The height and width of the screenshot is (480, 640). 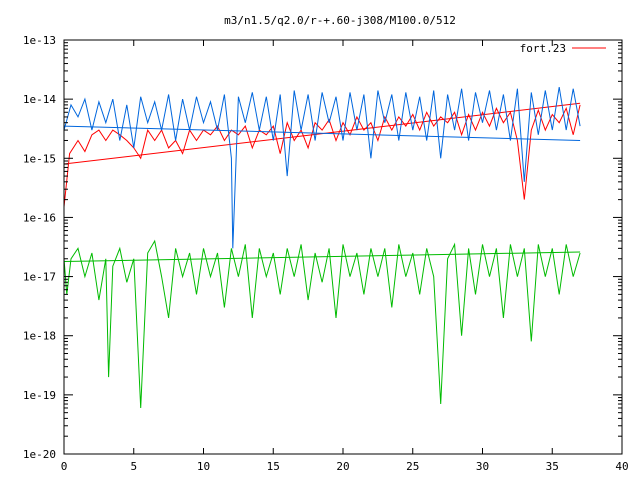 I want to click on legend-label: fort.23, so click(x=543, y=48).